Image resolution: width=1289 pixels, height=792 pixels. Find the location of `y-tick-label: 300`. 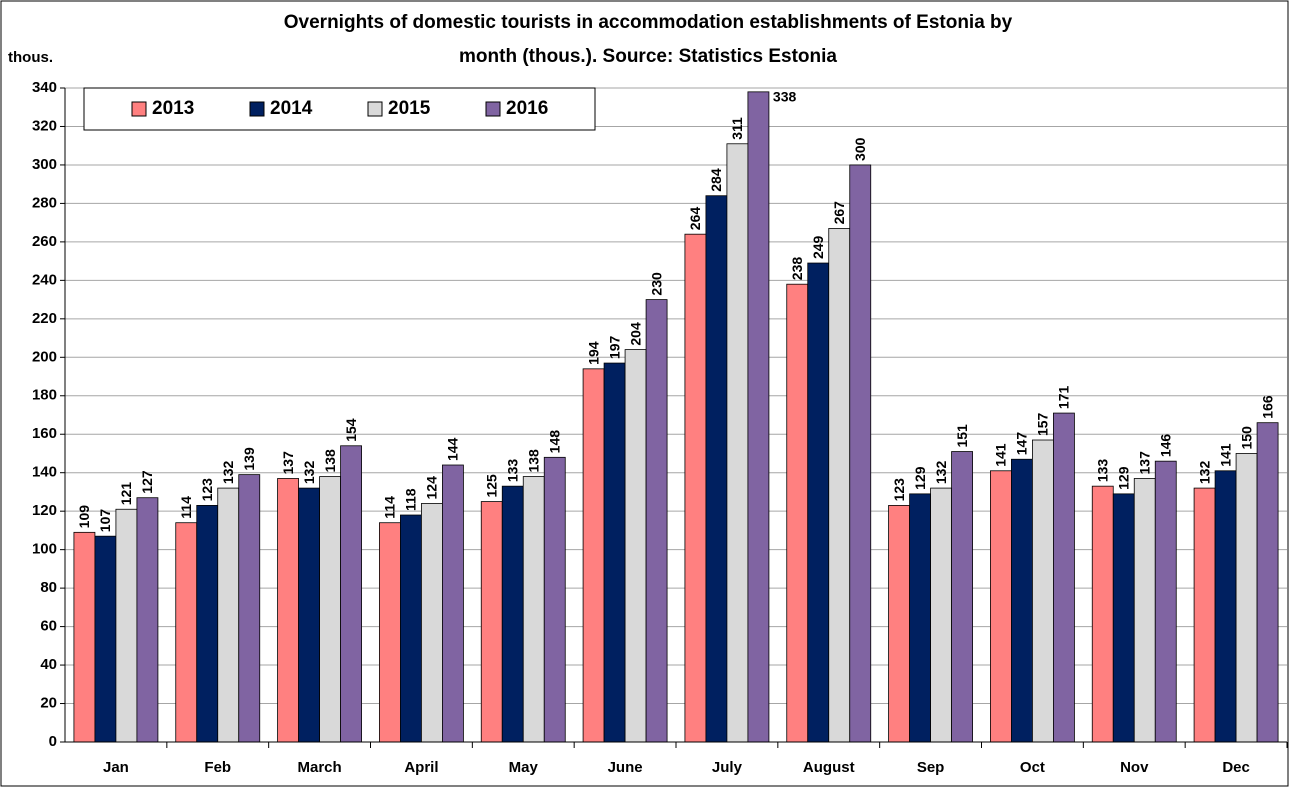

y-tick-label: 300 is located at coordinates (44, 164).